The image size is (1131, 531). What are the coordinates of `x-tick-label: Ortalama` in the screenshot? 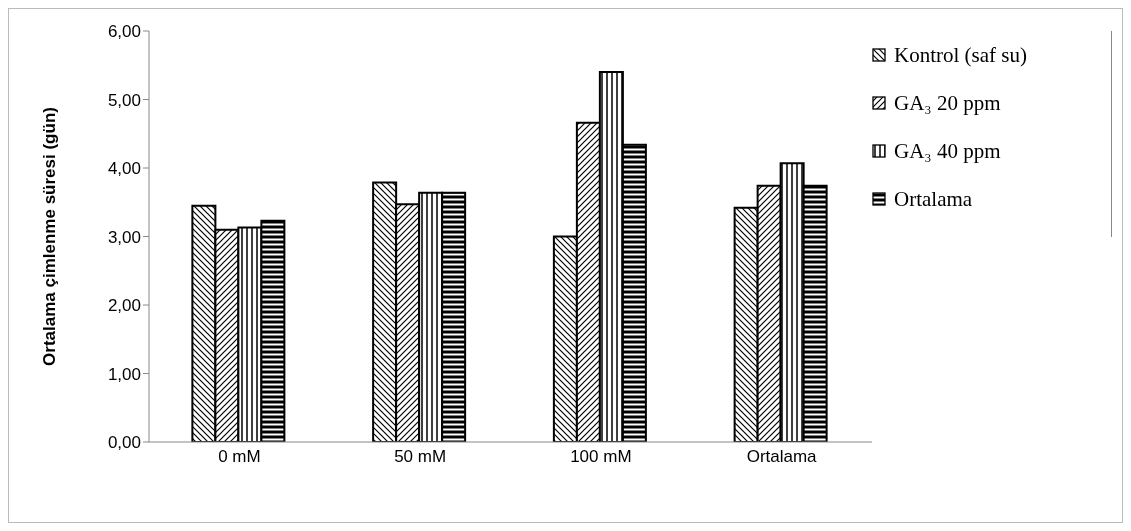 It's located at (782, 457).